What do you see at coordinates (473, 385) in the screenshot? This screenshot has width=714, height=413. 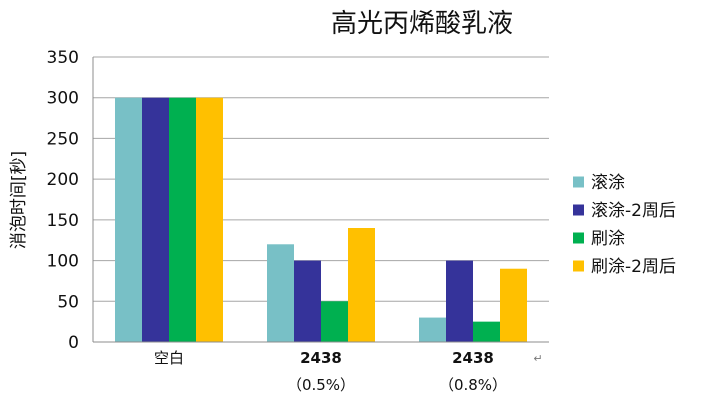 I see `x-tick-sublabel: （0.8%）` at bounding box center [473, 385].